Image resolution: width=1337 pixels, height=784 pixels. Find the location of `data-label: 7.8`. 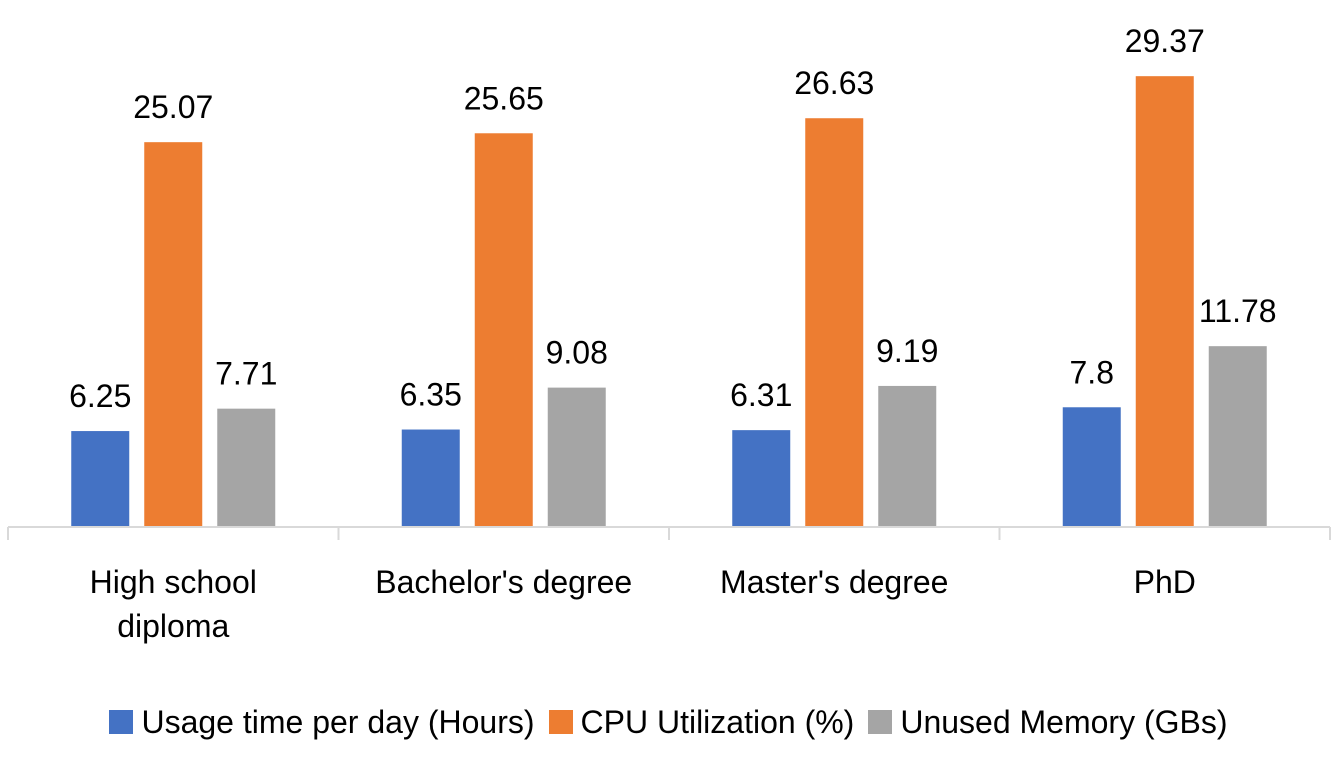

data-label: 7.8 is located at coordinates (1092, 372).